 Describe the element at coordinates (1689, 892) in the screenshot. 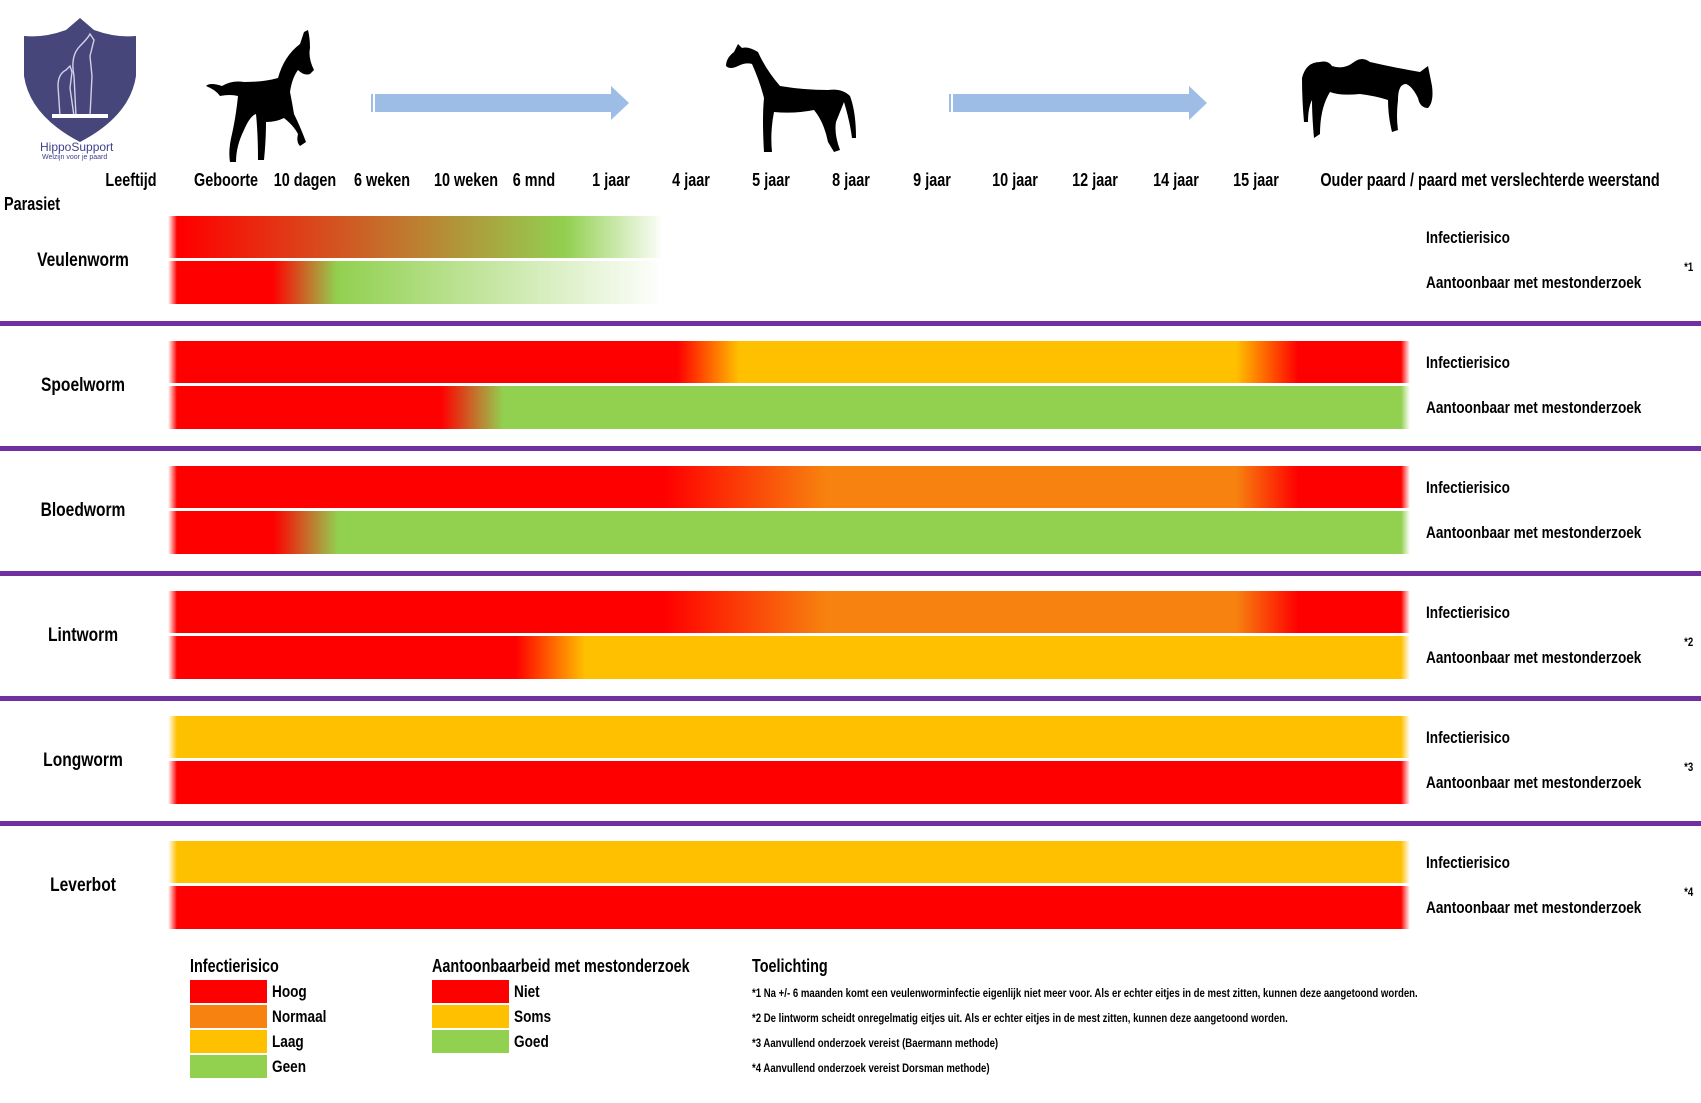

I see `footnote-marker: *4` at that location.